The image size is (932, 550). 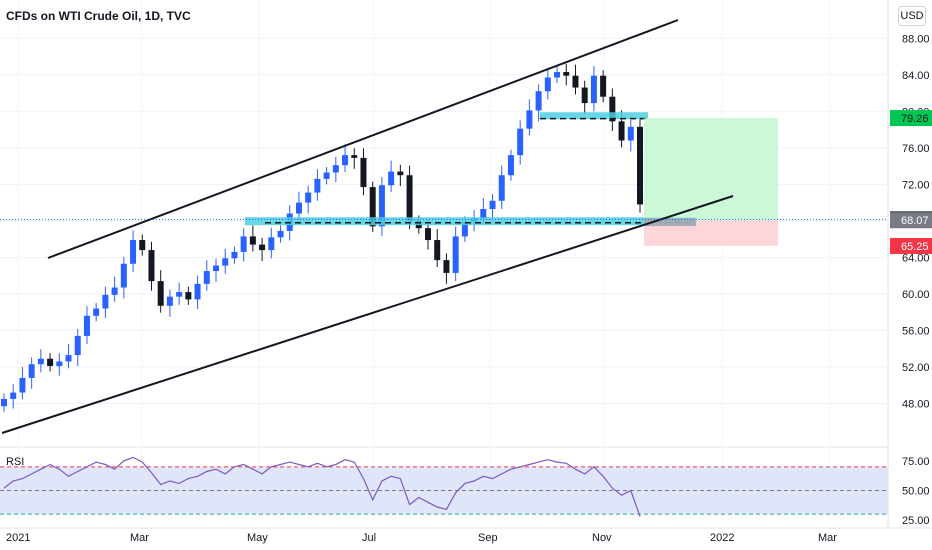 What do you see at coordinates (912, 16) in the screenshot?
I see `currency-badge: USD` at bounding box center [912, 16].